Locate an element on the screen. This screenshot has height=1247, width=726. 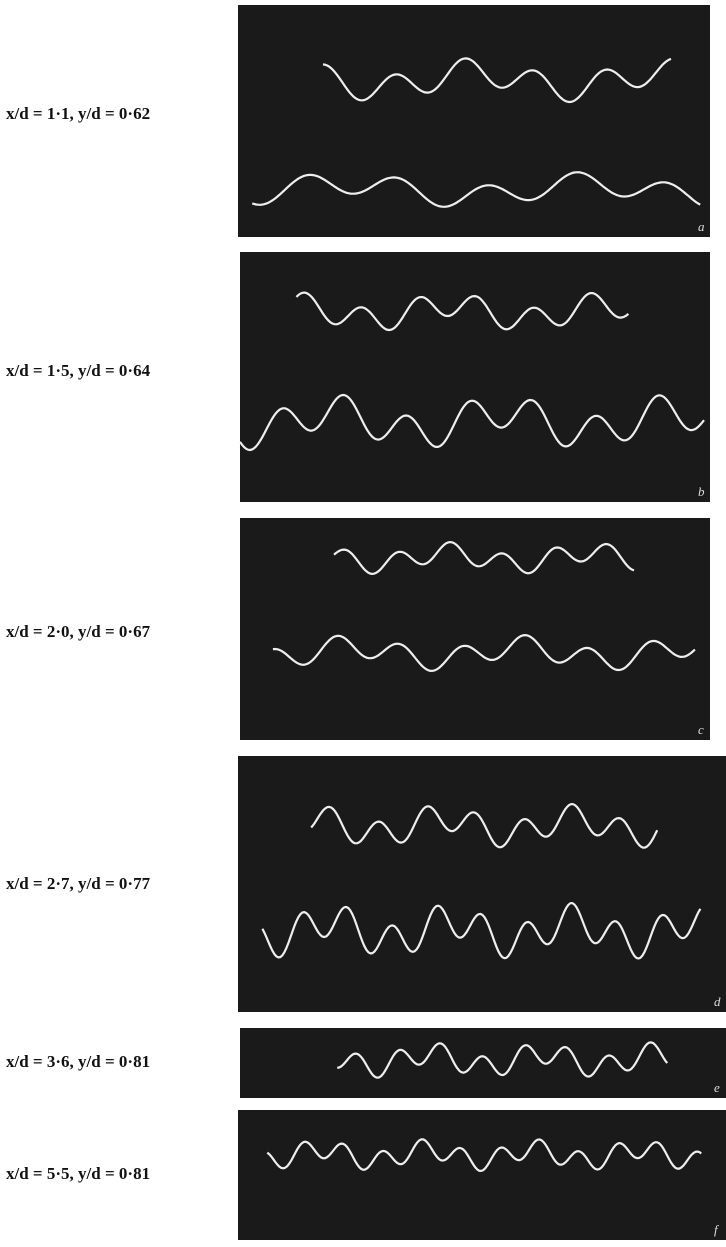
panel-letter: b is located at coordinates (701, 491).